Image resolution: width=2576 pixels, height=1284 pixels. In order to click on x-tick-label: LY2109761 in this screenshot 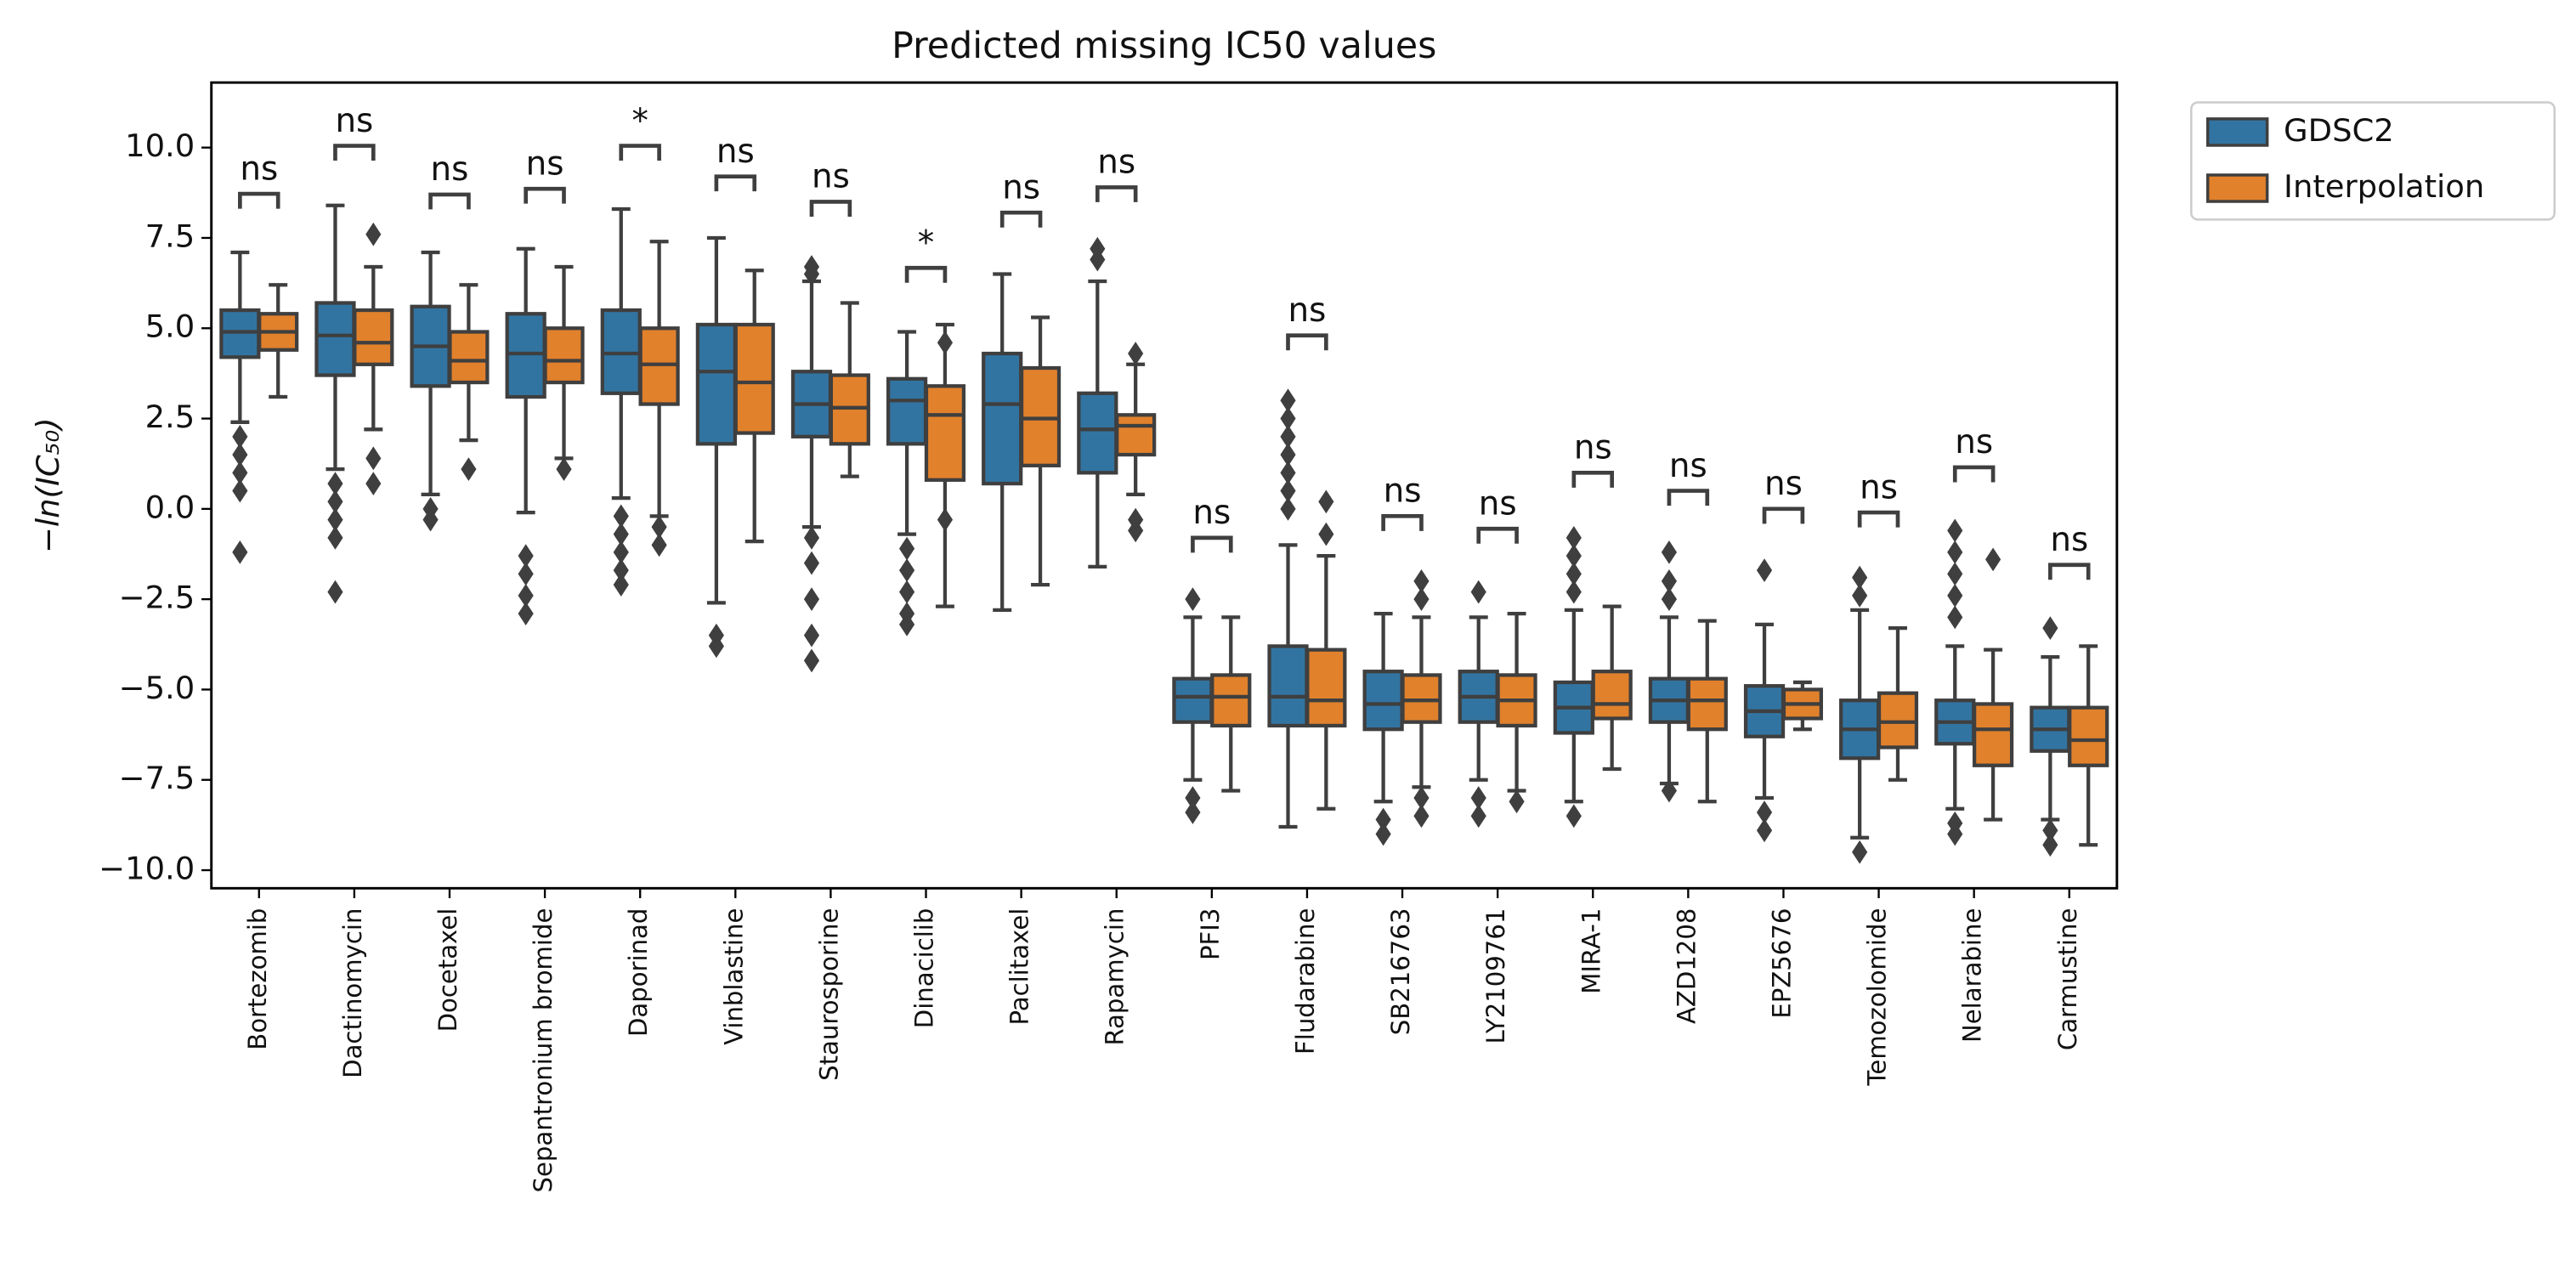, I will do `click(1495, 976)`.